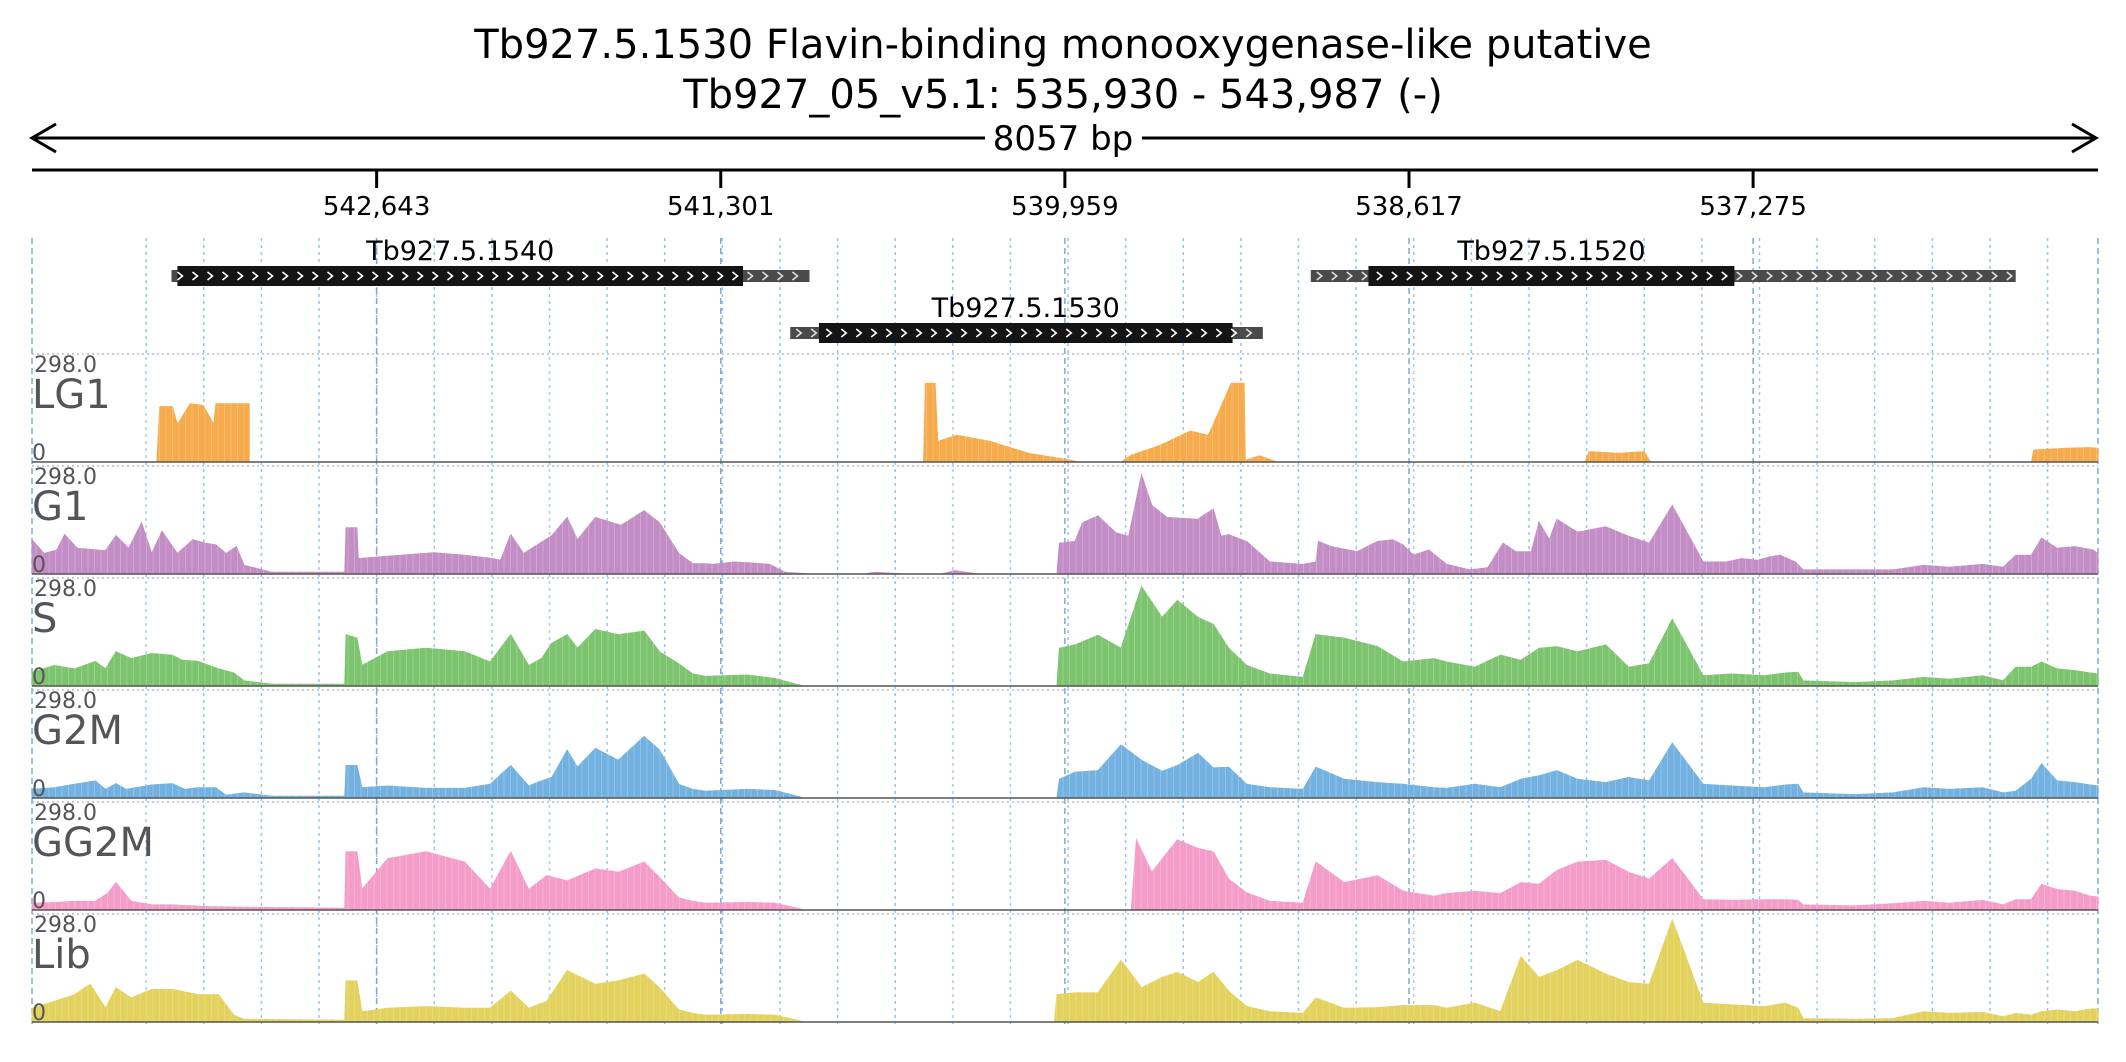 The width and height of the screenshot is (2126, 1062). What do you see at coordinates (60, 507) in the screenshot?
I see `track-name-label: G1` at bounding box center [60, 507].